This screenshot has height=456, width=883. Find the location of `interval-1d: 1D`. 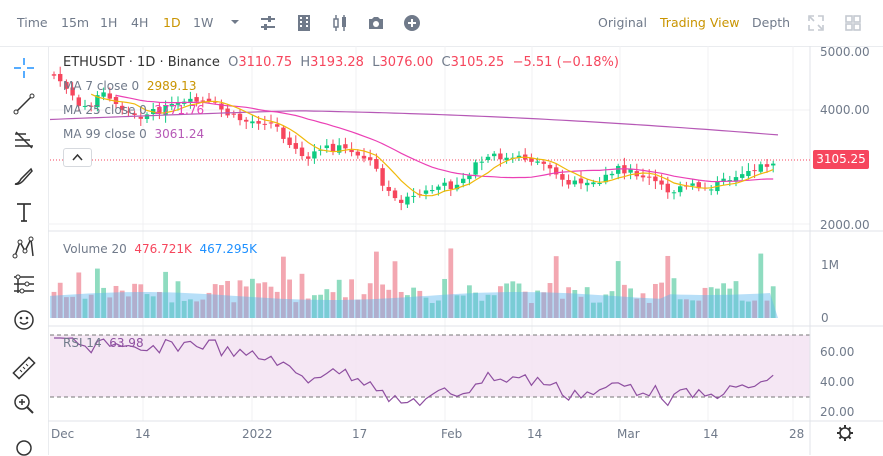

interval-1d: 1D is located at coordinates (172, 22).